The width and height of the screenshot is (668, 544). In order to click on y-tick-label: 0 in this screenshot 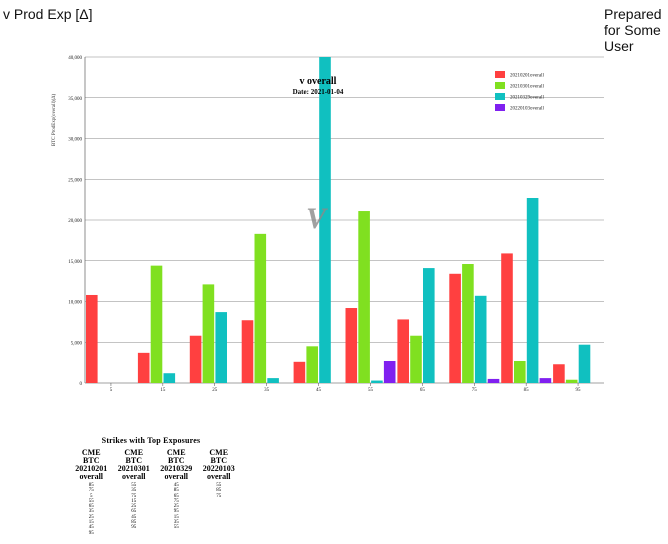, I will do `click(81, 384)`.